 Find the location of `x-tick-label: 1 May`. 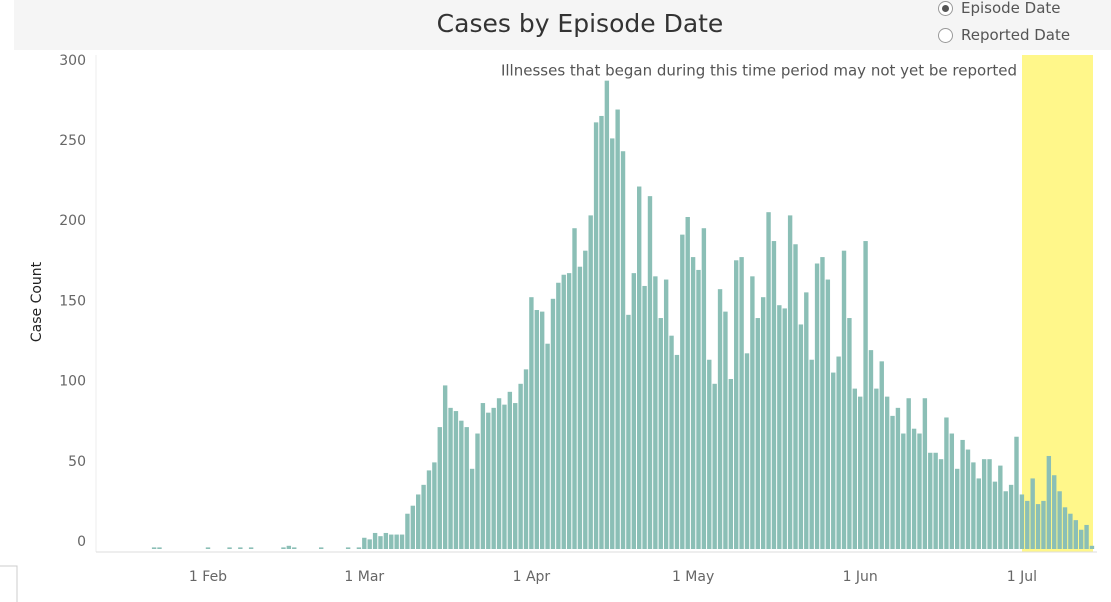

x-tick-label: 1 May is located at coordinates (693, 577).